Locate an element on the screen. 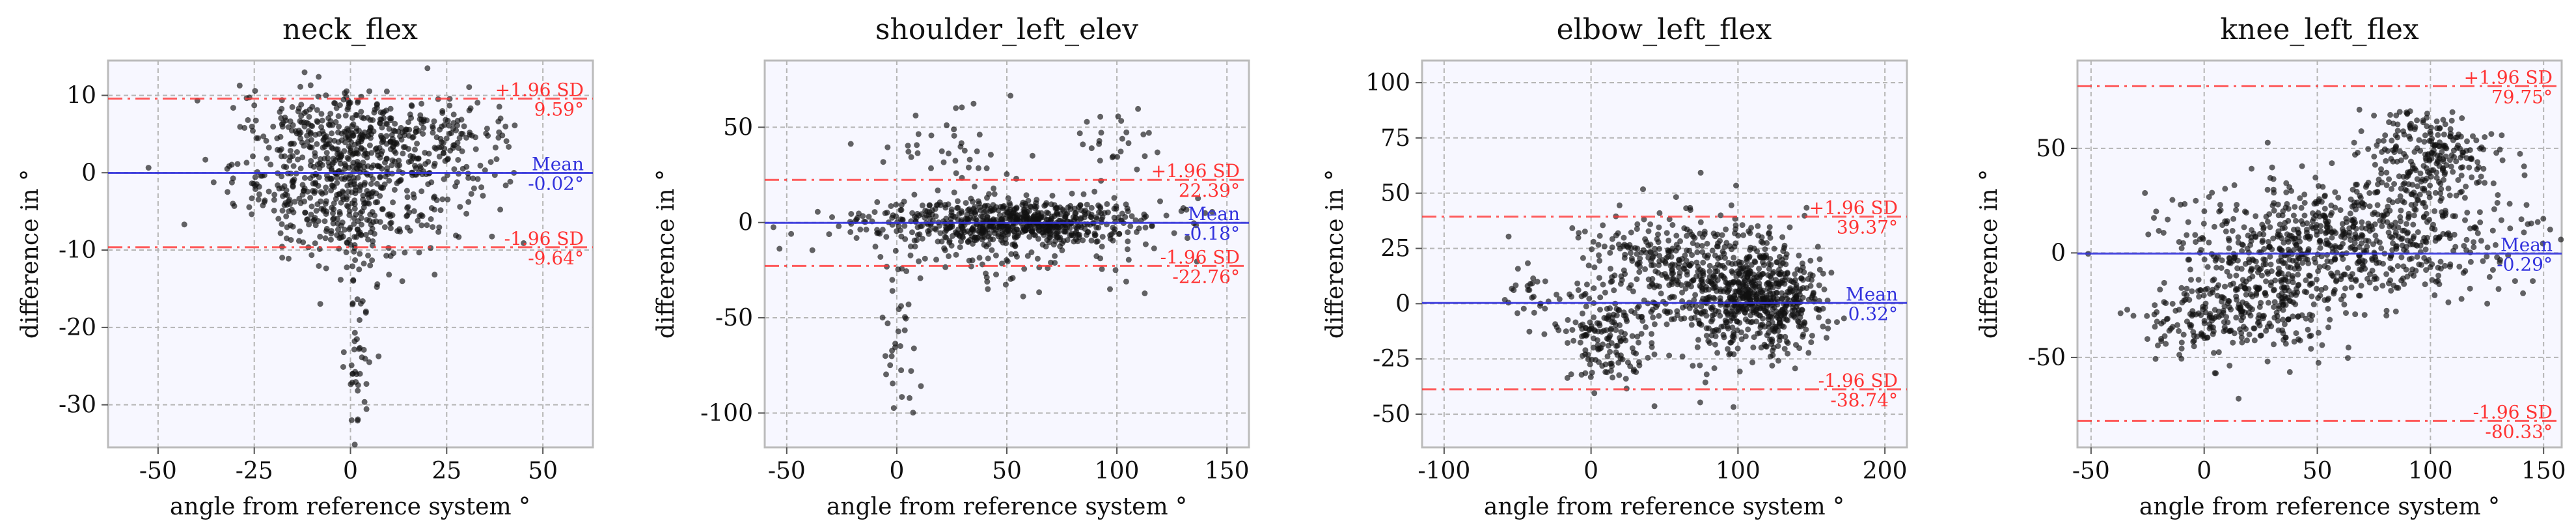 Image resolution: width=2576 pixels, height=532 pixels. mean-label: Mean is located at coordinates (1214, 214).